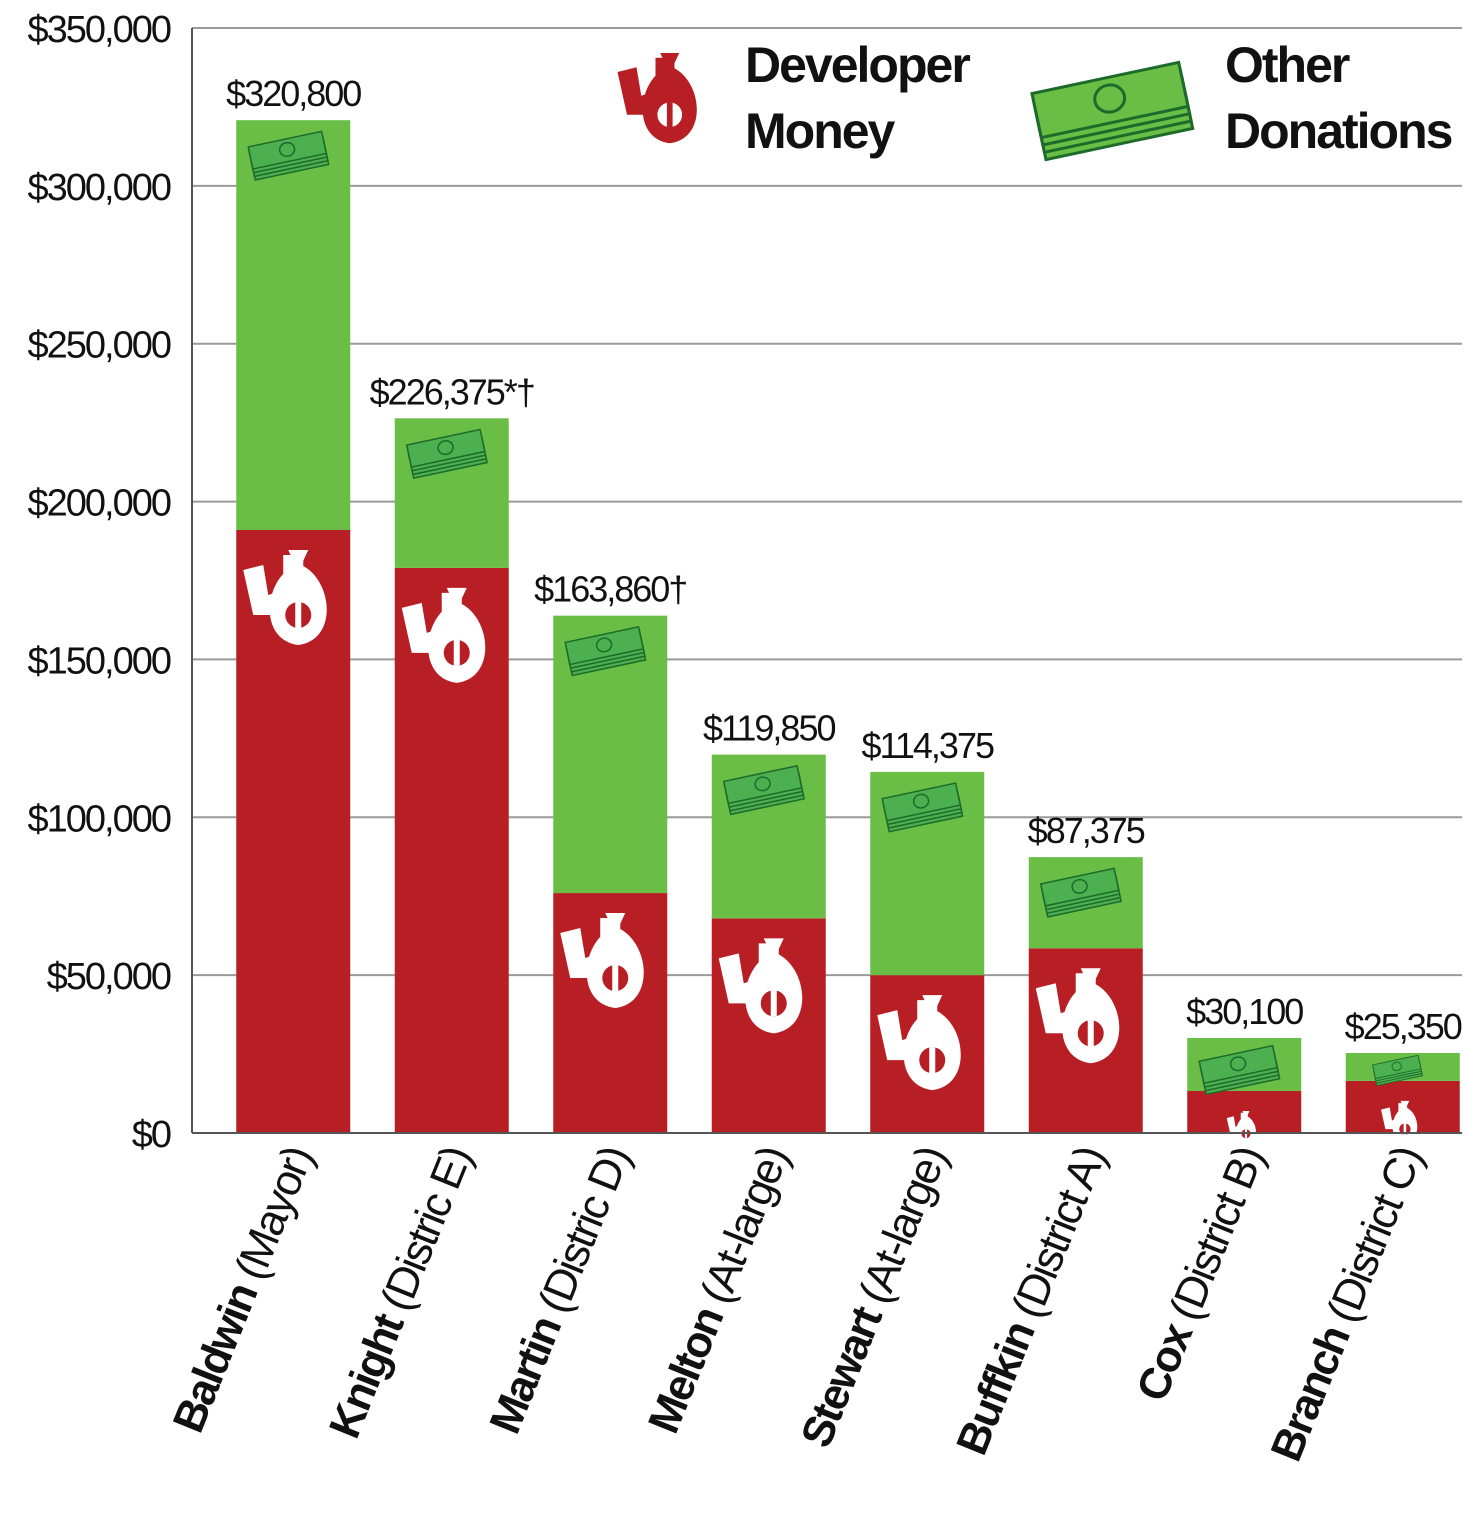  I want to click on legend-label: Other Donations, so click(1338, 98).